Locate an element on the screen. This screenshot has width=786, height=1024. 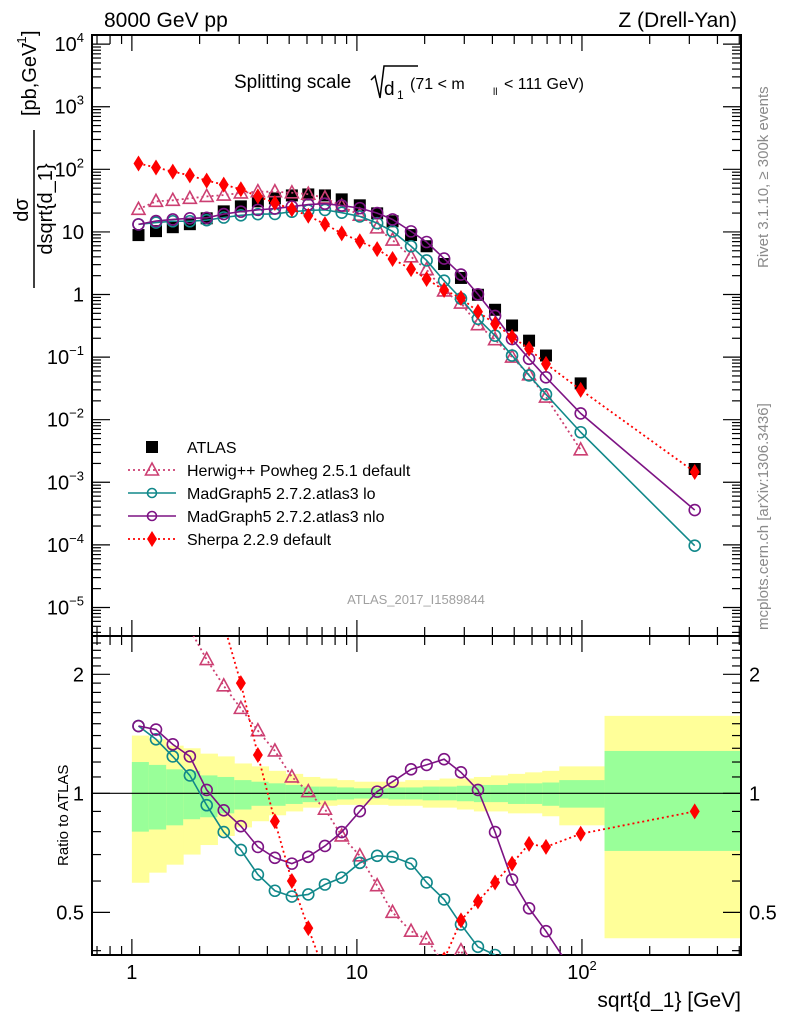
ratio-line-mg_nlo is located at coordinates (350, 840).